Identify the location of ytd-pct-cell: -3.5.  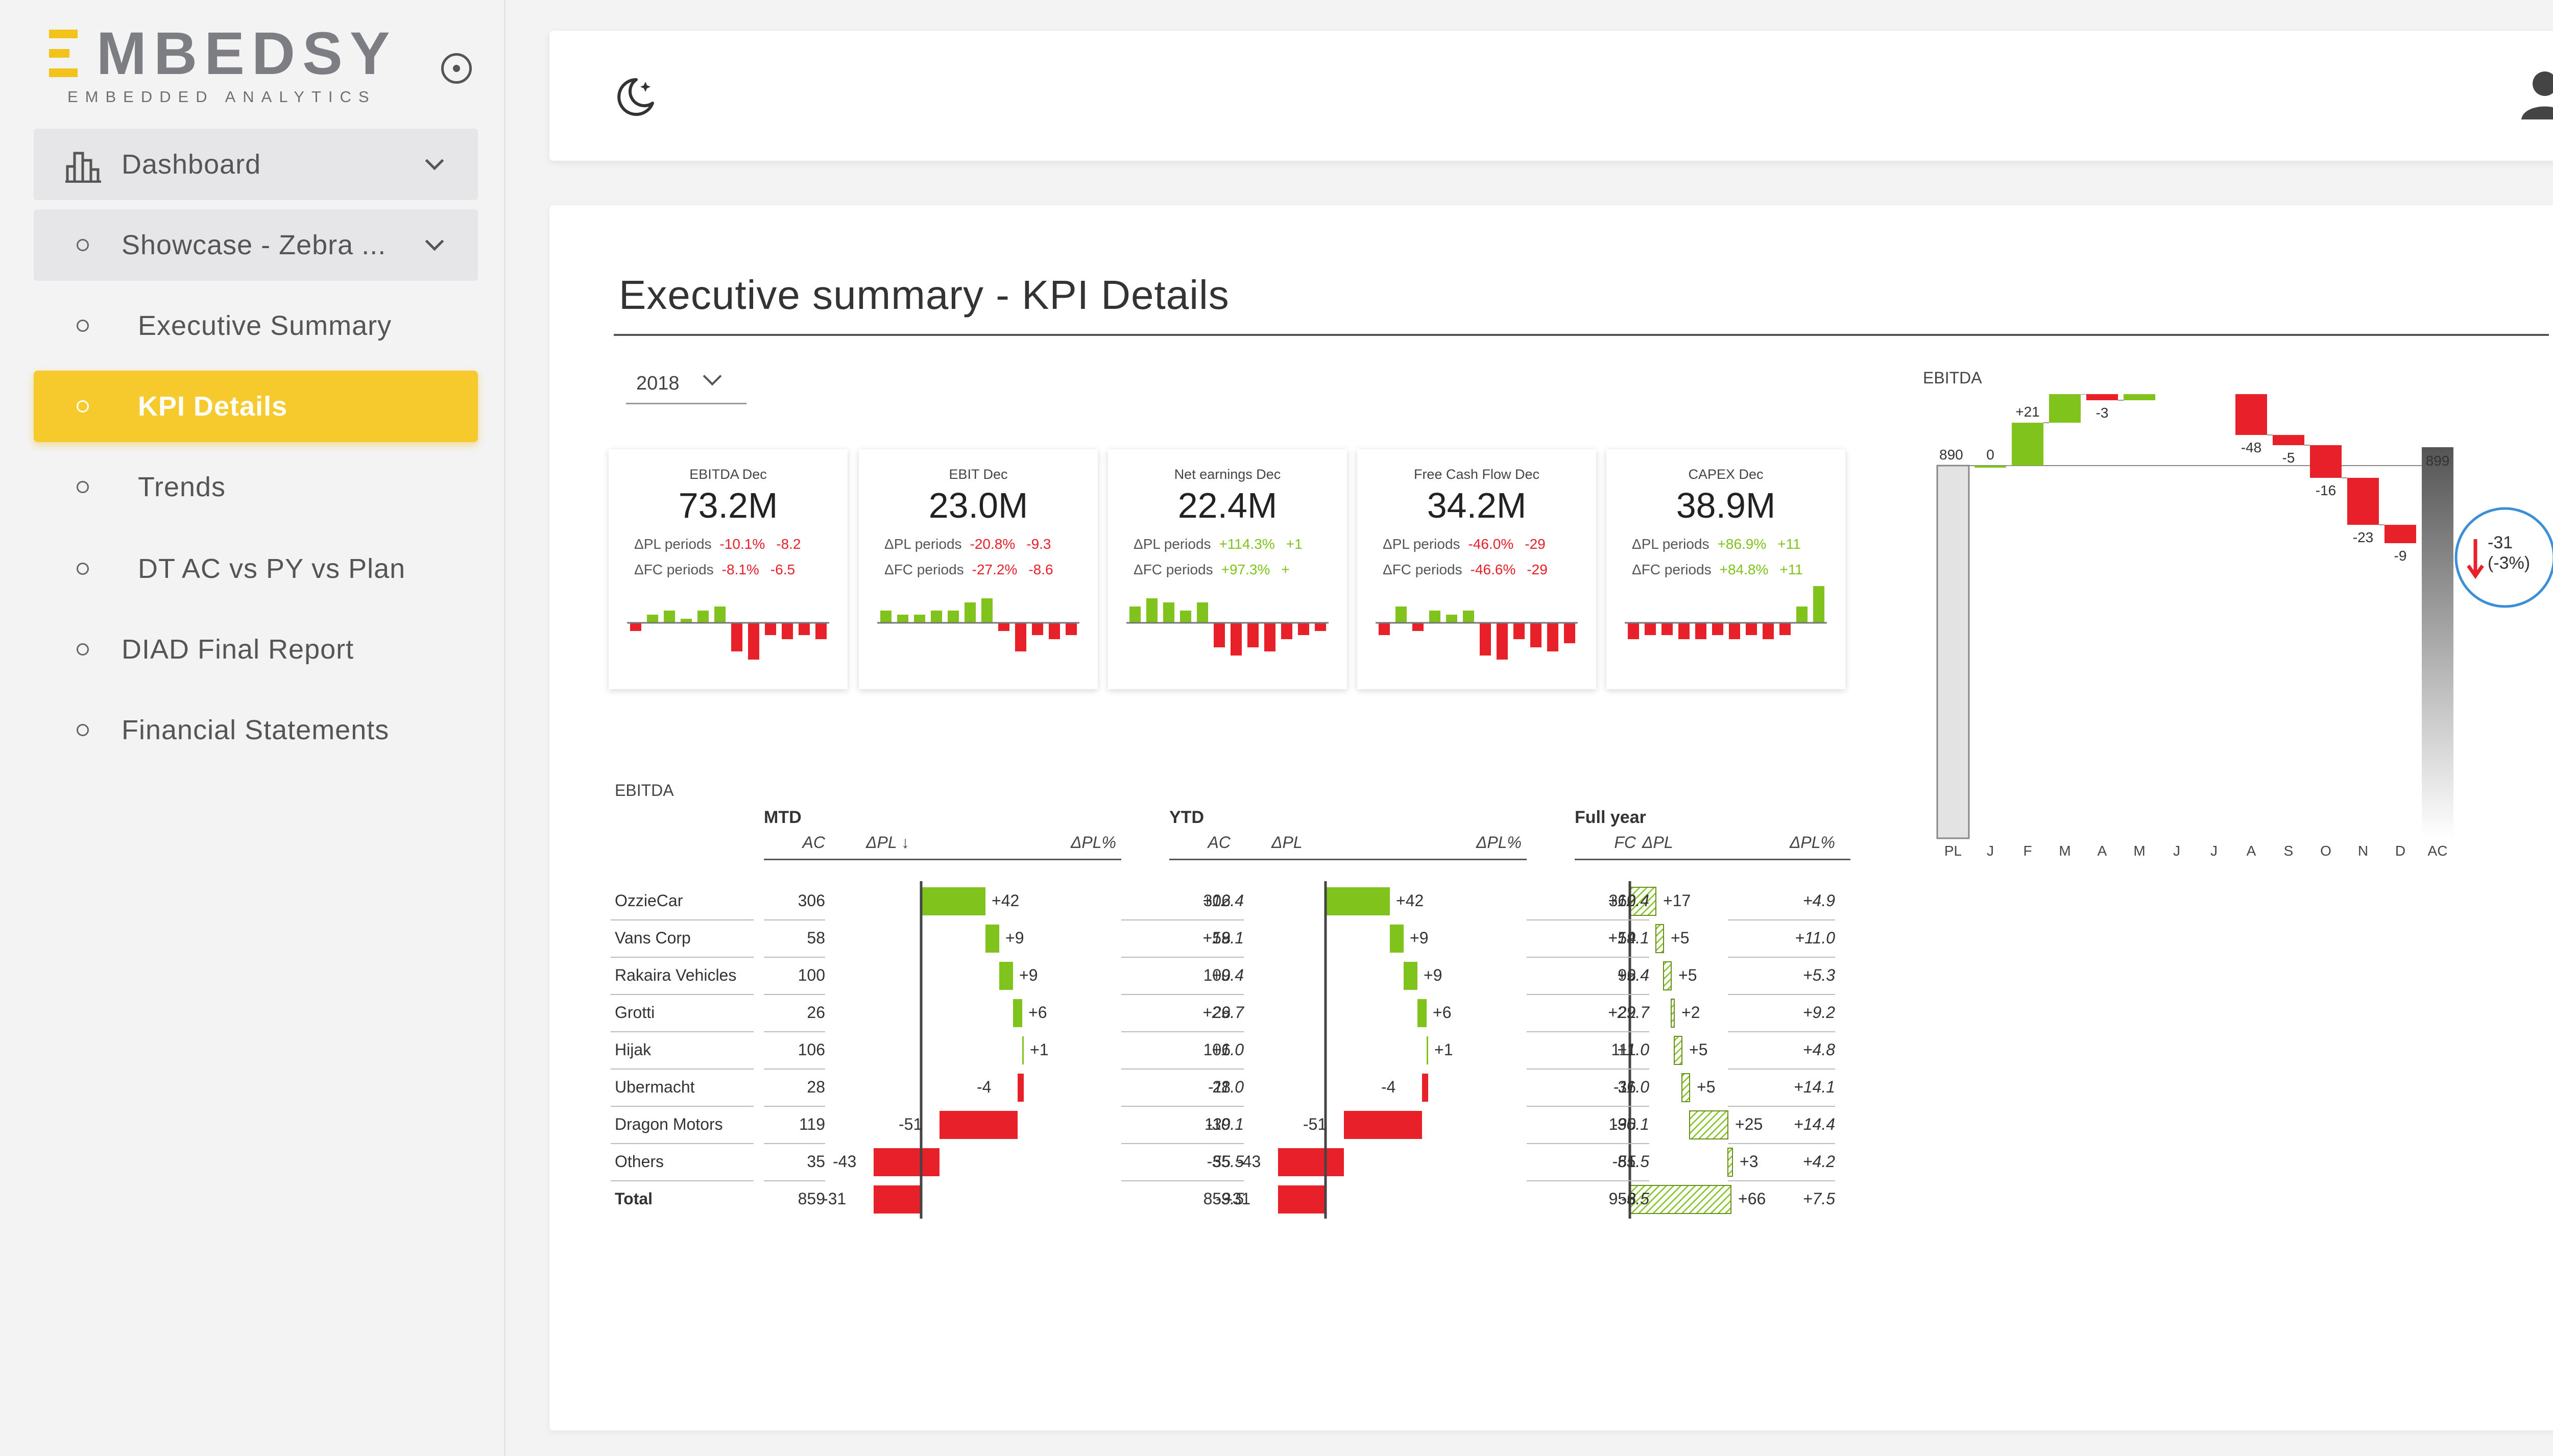
(1635, 1199).